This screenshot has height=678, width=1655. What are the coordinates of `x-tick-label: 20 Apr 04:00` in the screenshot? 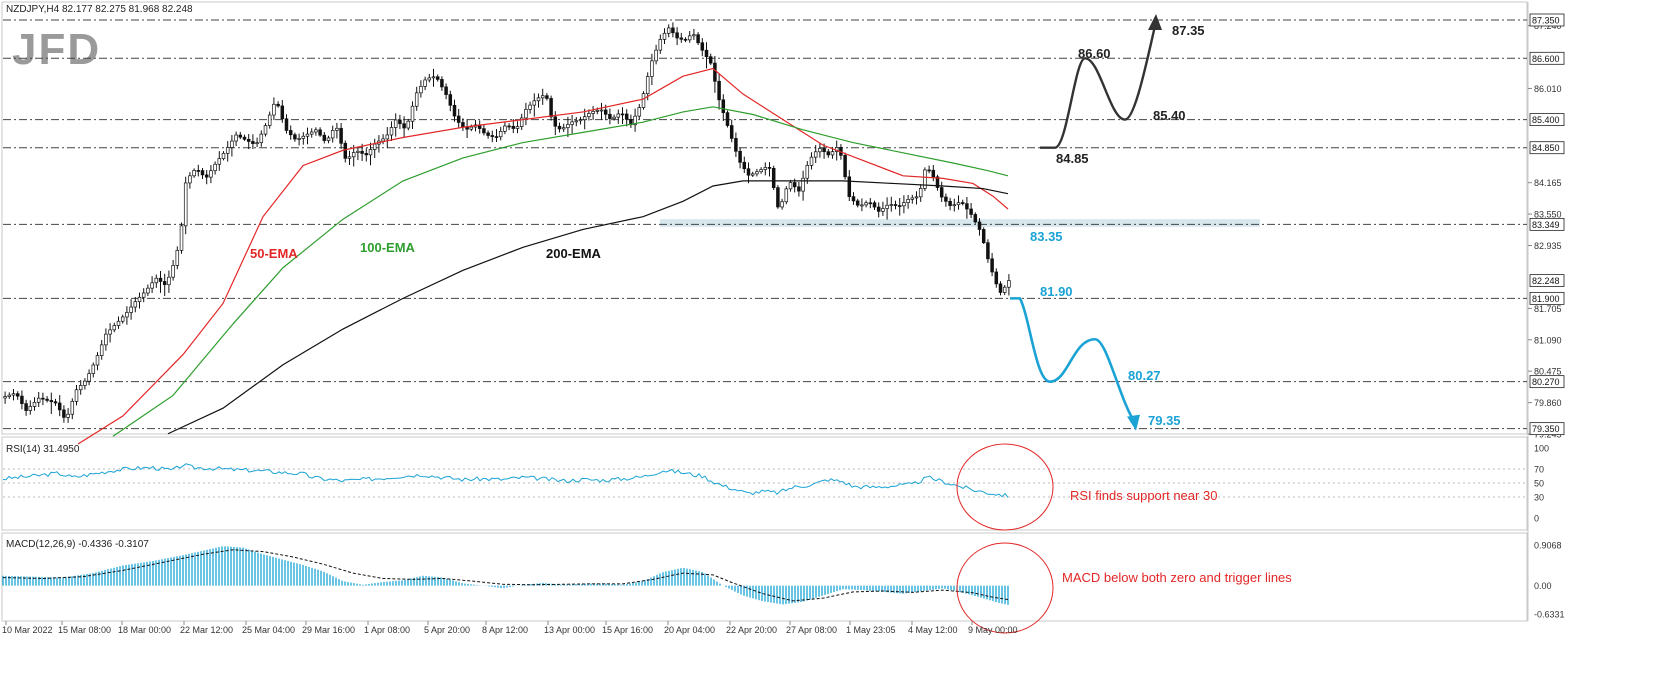 It's located at (689, 630).